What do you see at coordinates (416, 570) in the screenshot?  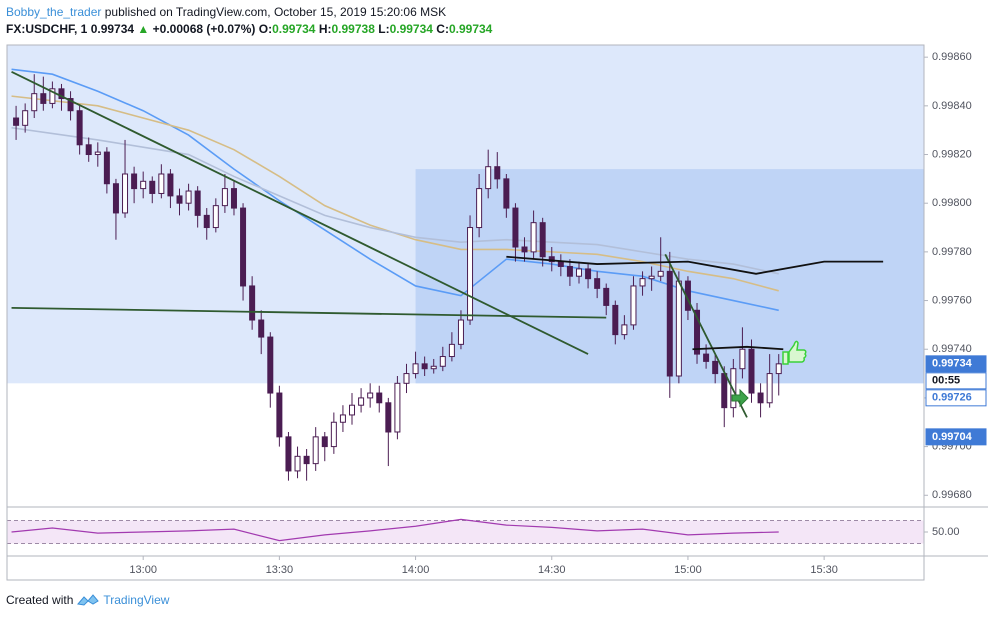 I see `x-tick-label: 14:00` at bounding box center [416, 570].